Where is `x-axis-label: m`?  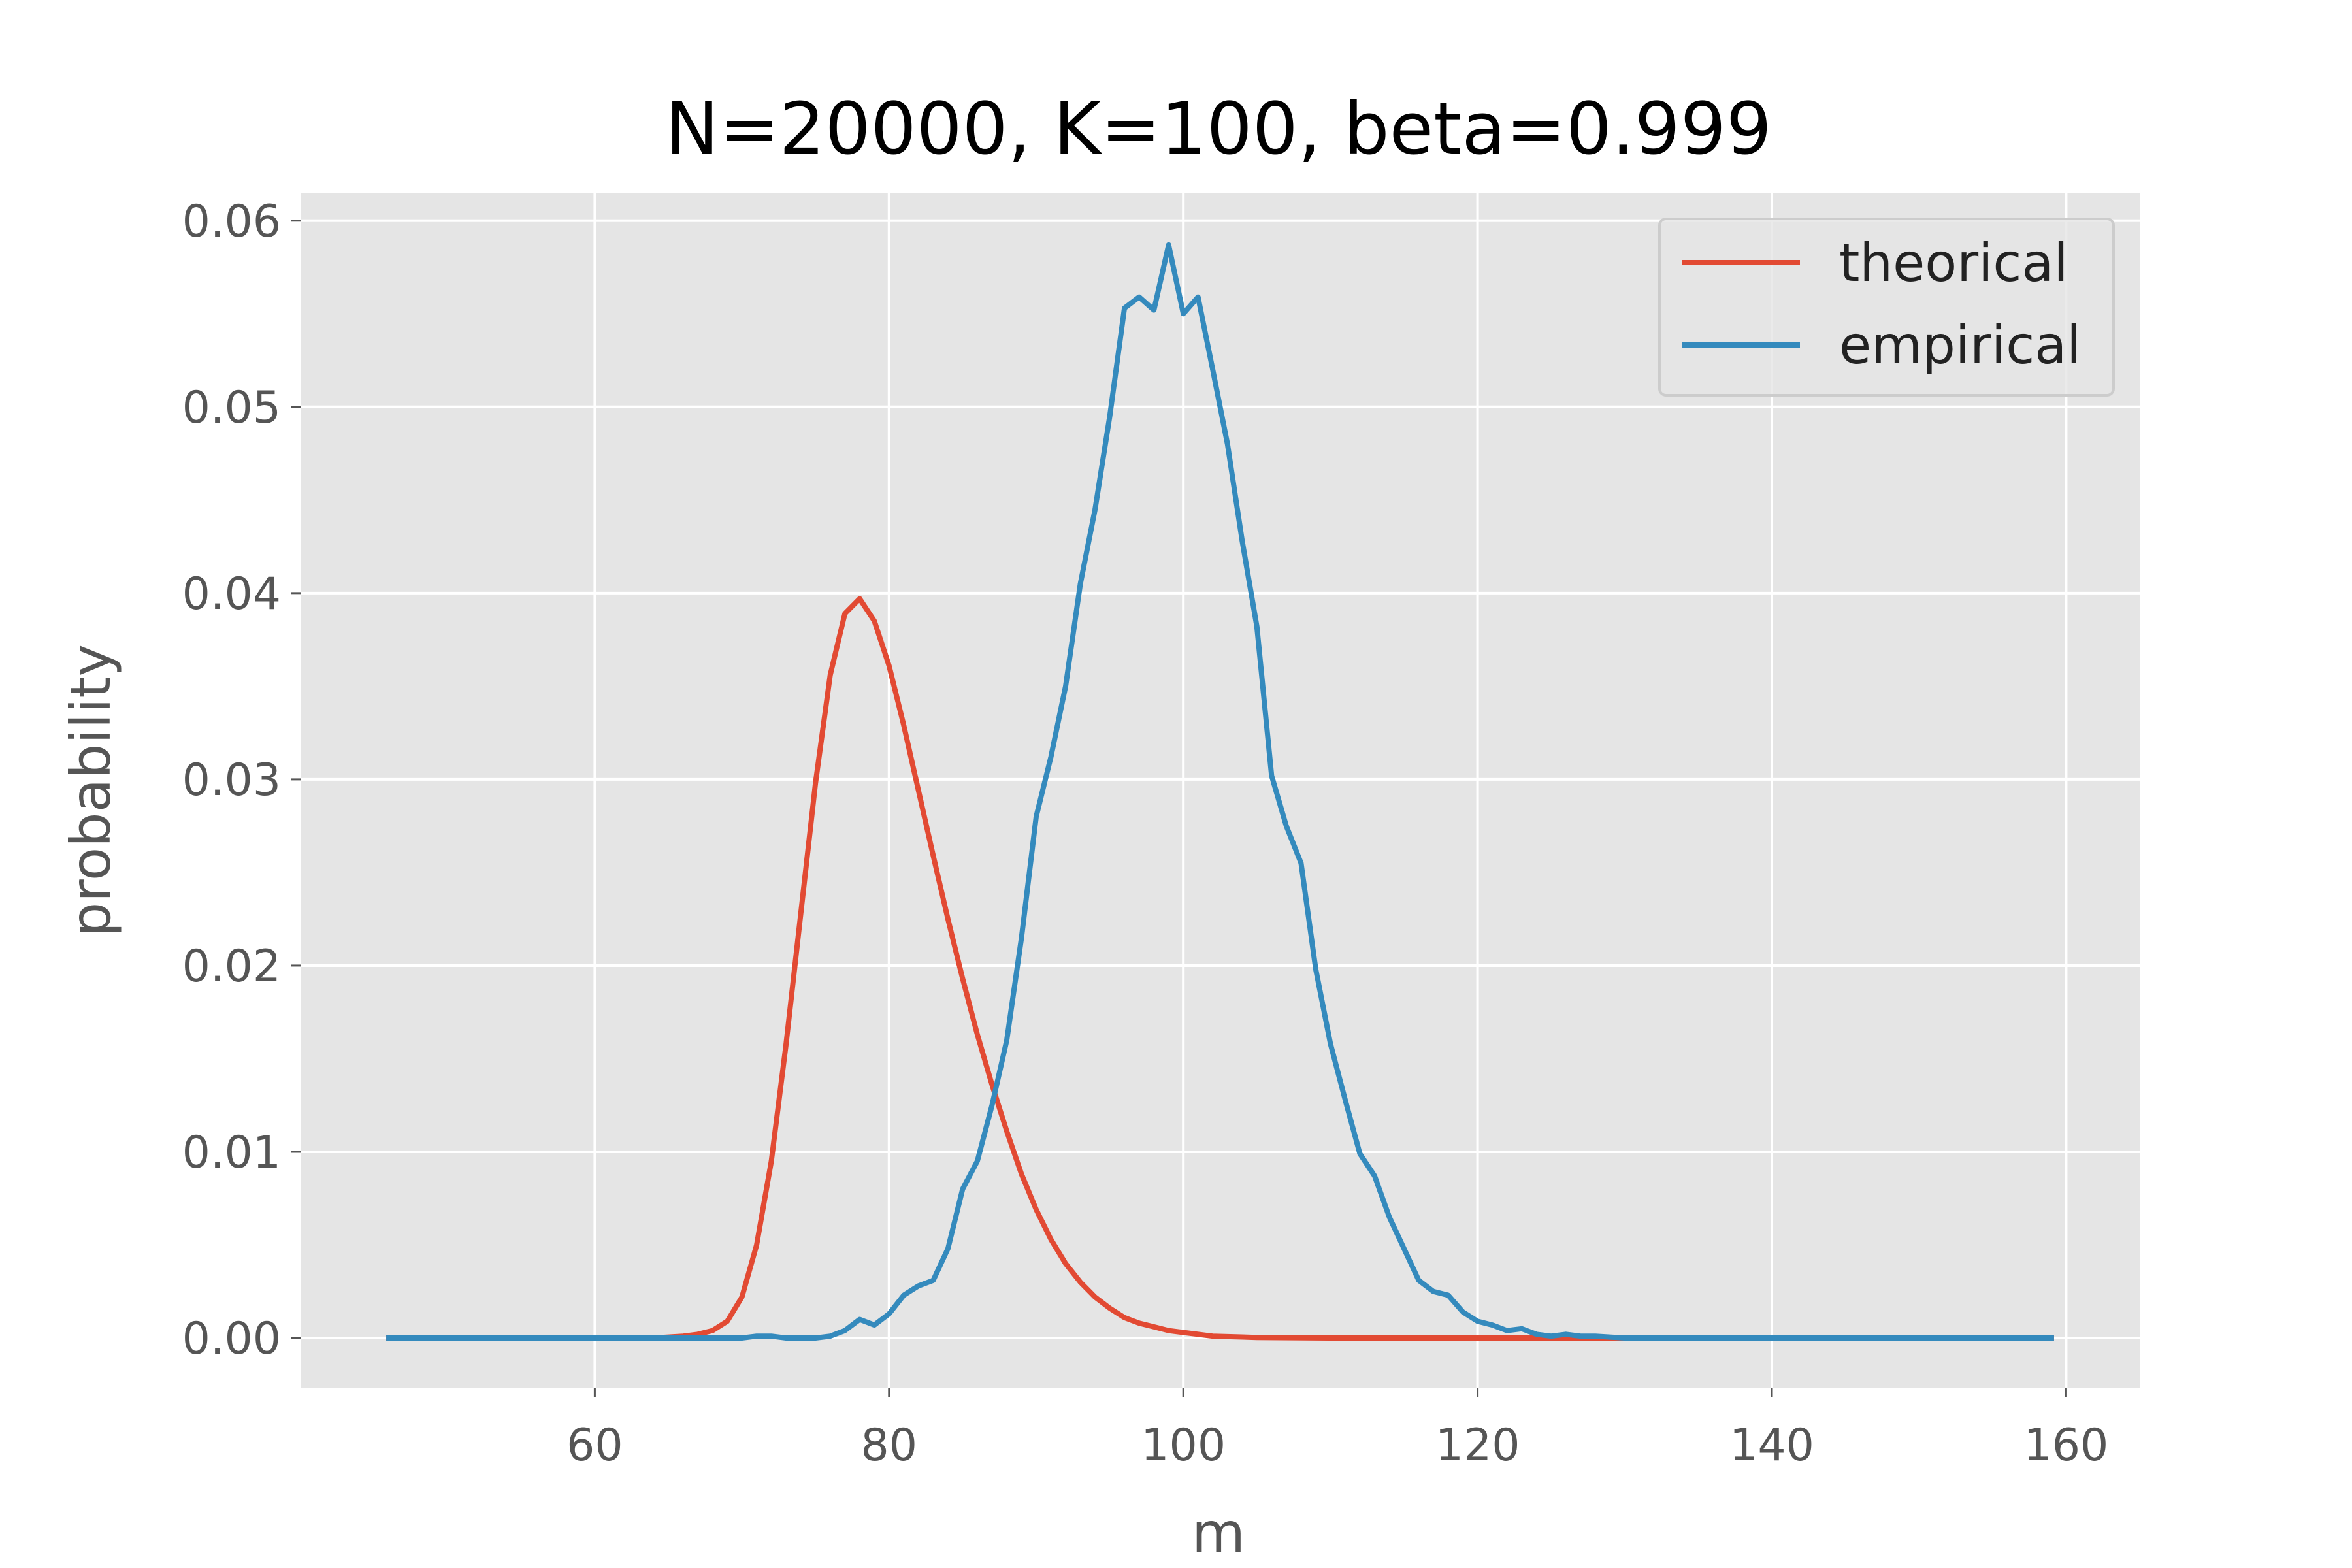
x-axis-label: m is located at coordinates (1218, 1533).